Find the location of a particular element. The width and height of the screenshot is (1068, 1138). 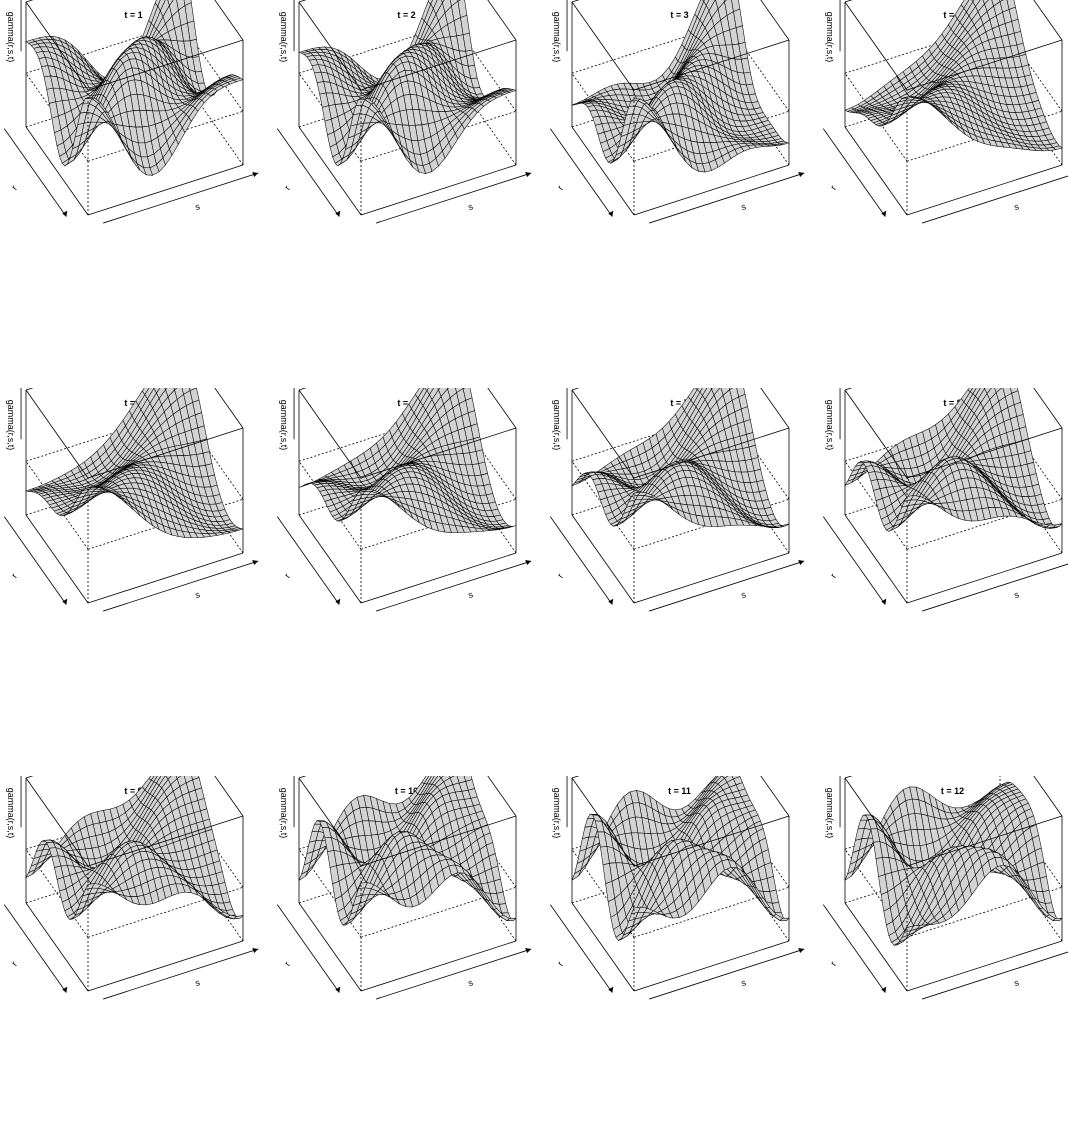

surface-facet is located at coordinates (89, 98).